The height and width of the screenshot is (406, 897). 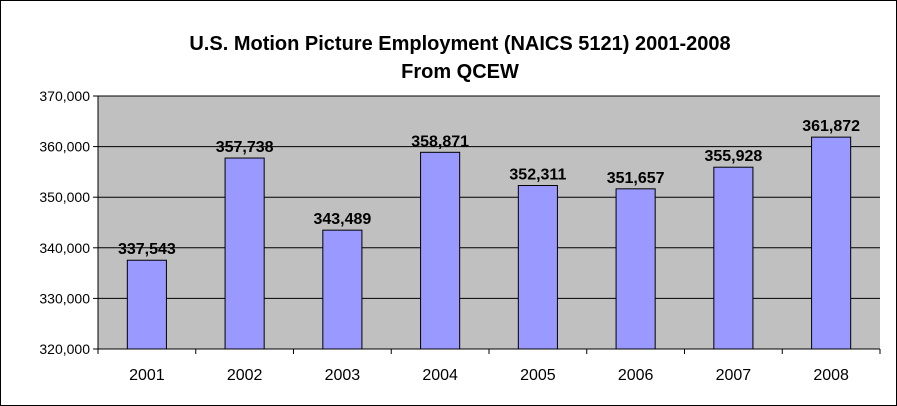 What do you see at coordinates (489, 366) in the screenshot?
I see `x-axis-ticks: 2001 2002 2003 2004 2005 2006 2007 2008` at bounding box center [489, 366].